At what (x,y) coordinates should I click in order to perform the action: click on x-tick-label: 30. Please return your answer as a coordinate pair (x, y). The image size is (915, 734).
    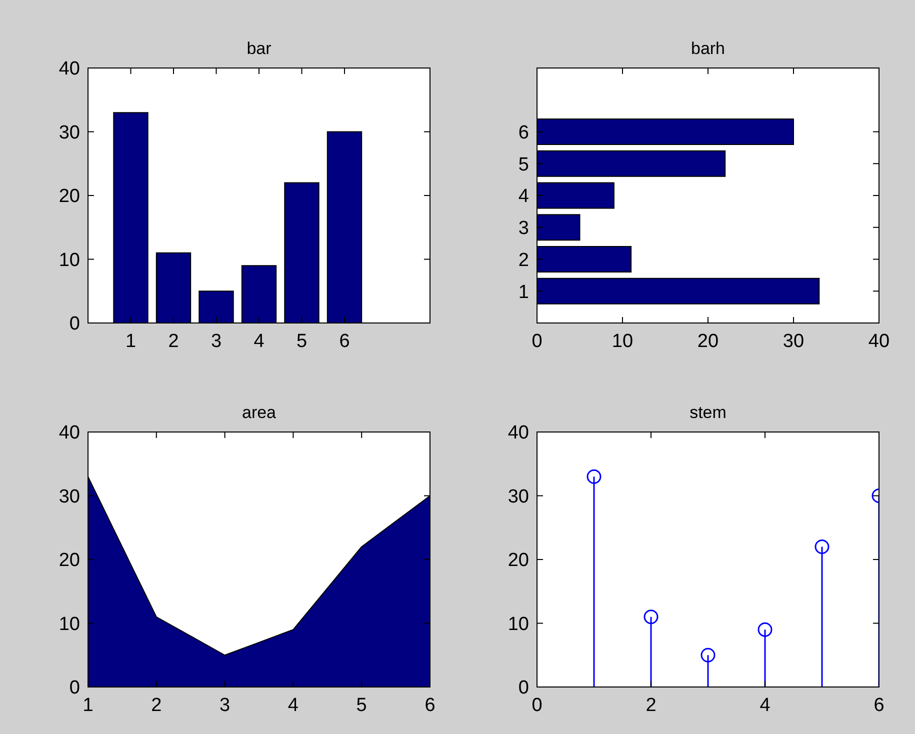
    Looking at the image, I should click on (793, 341).